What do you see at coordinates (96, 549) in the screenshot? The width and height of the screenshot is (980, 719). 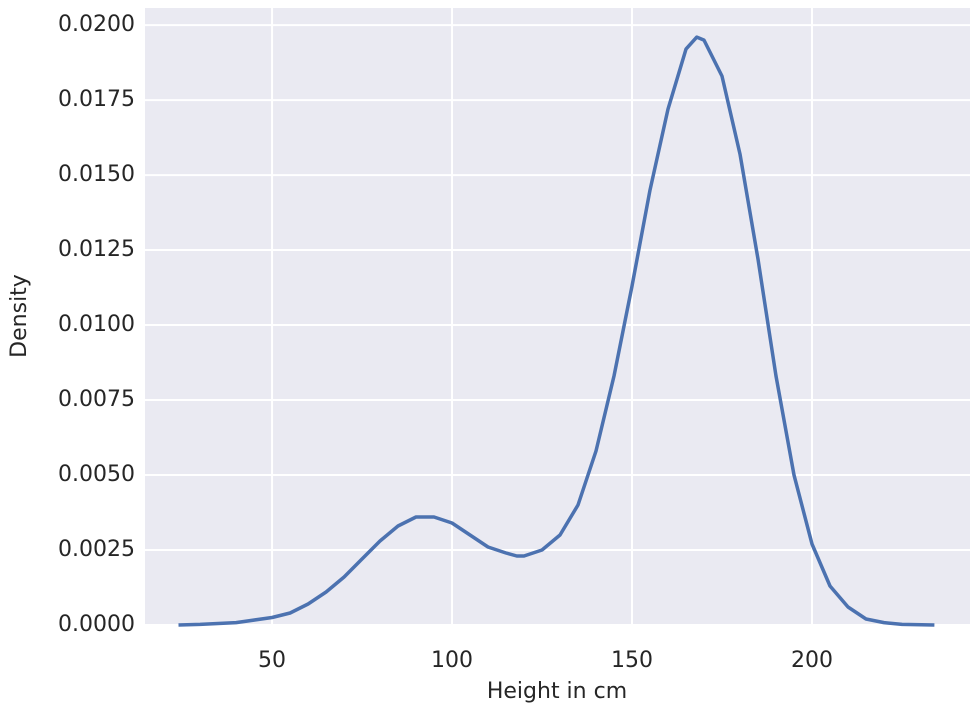 I see `y-tick-label: 0.0025` at bounding box center [96, 549].